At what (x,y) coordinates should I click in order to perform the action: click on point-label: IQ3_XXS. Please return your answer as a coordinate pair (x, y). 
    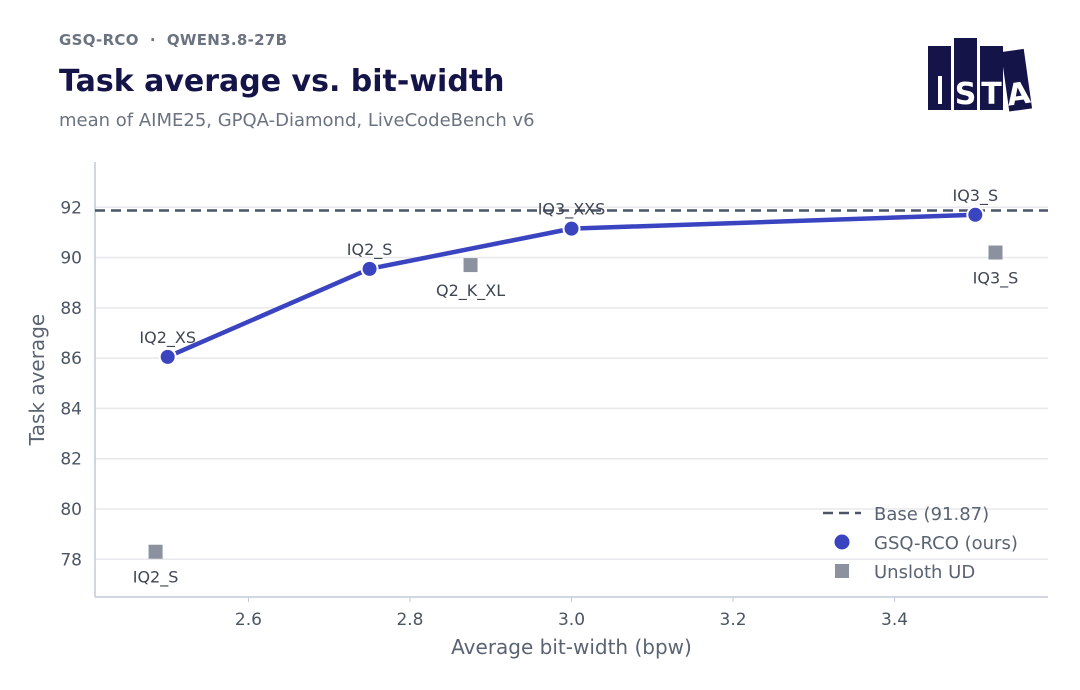
    Looking at the image, I should click on (572, 210).